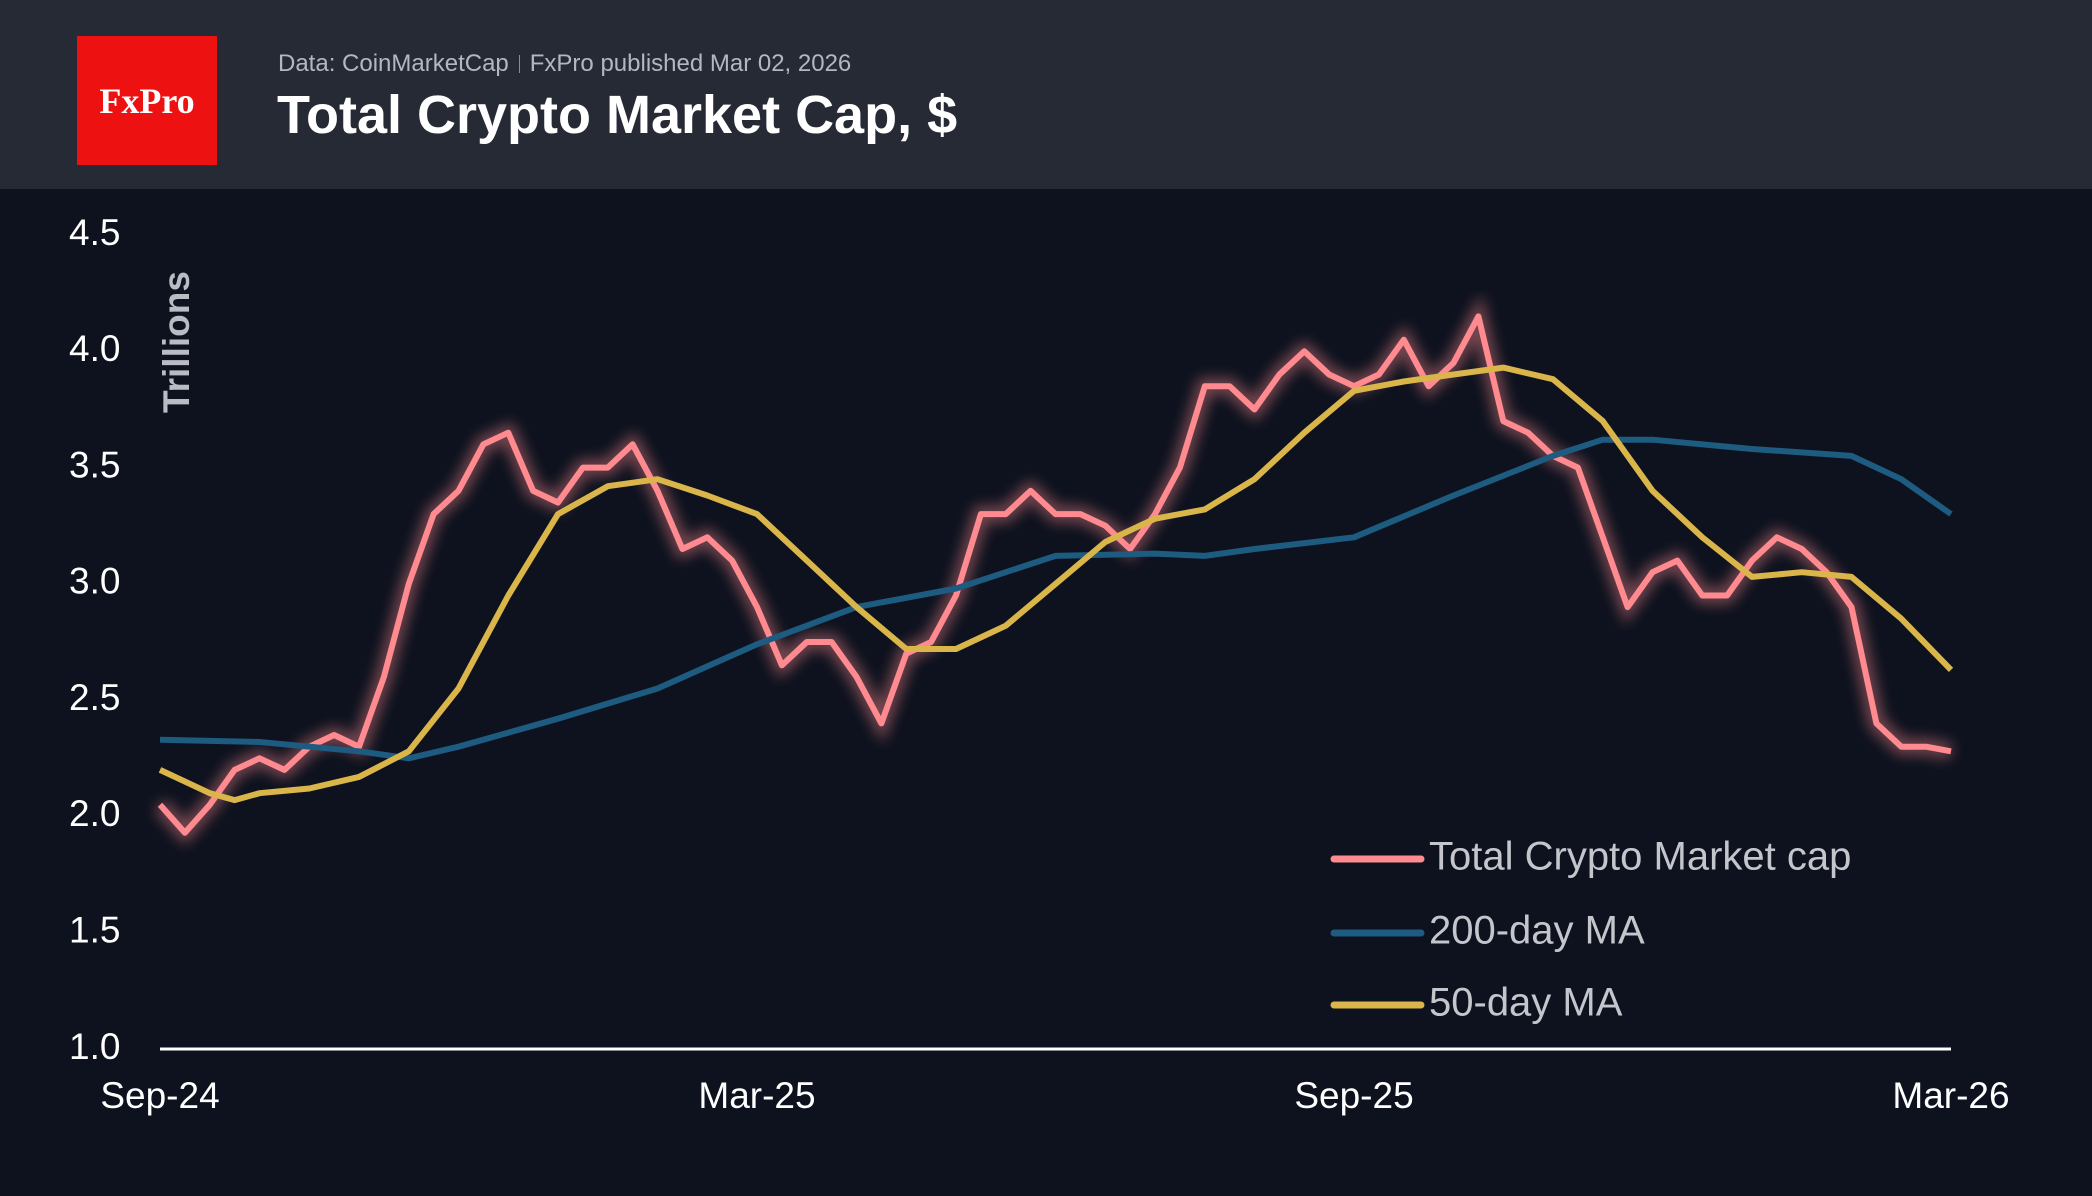 The width and height of the screenshot is (2092, 1196). Describe the element at coordinates (393, 63) in the screenshot. I see `source: Data: CoinMarketCap` at that location.